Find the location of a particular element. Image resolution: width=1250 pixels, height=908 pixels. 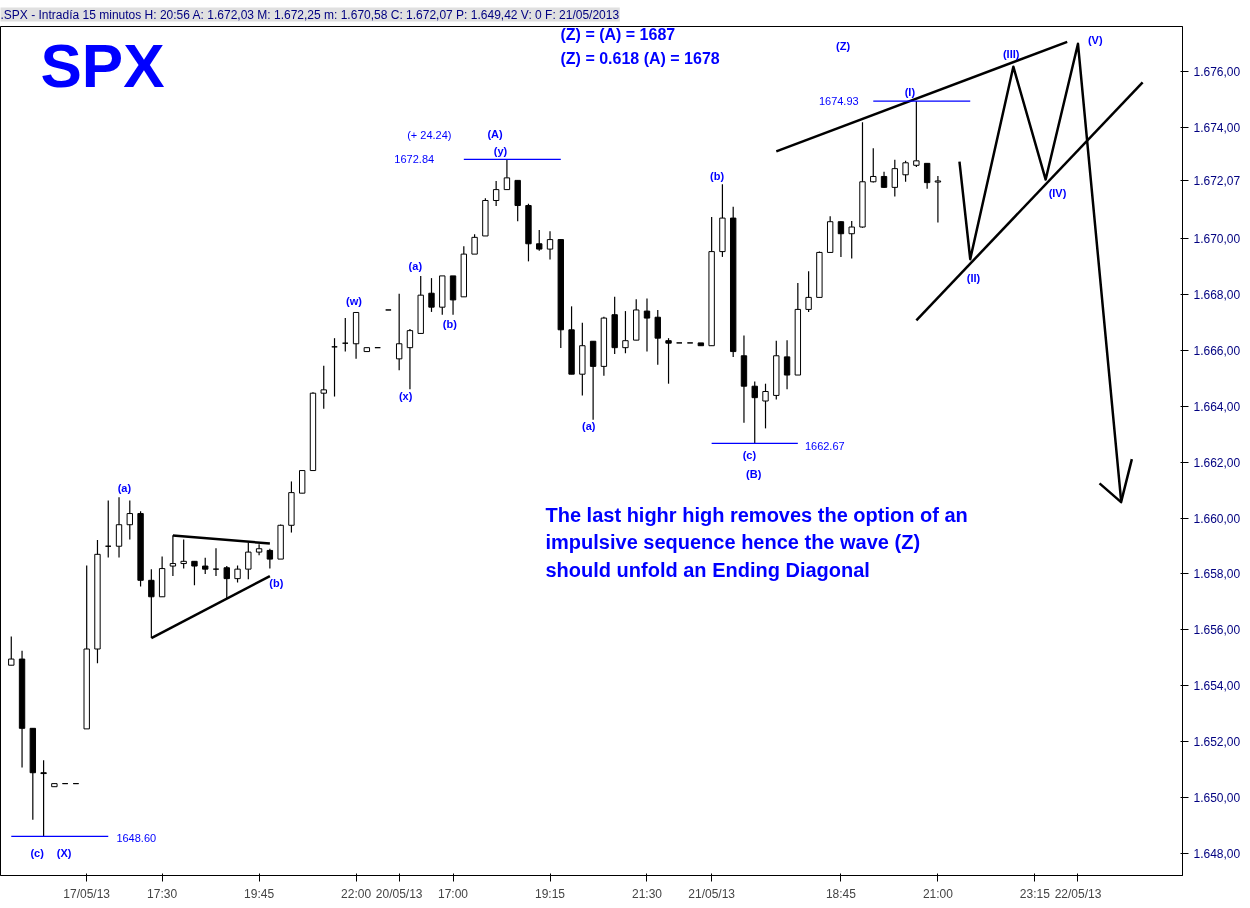

y-tick-label: 1.660,00 is located at coordinates (1217, 518).